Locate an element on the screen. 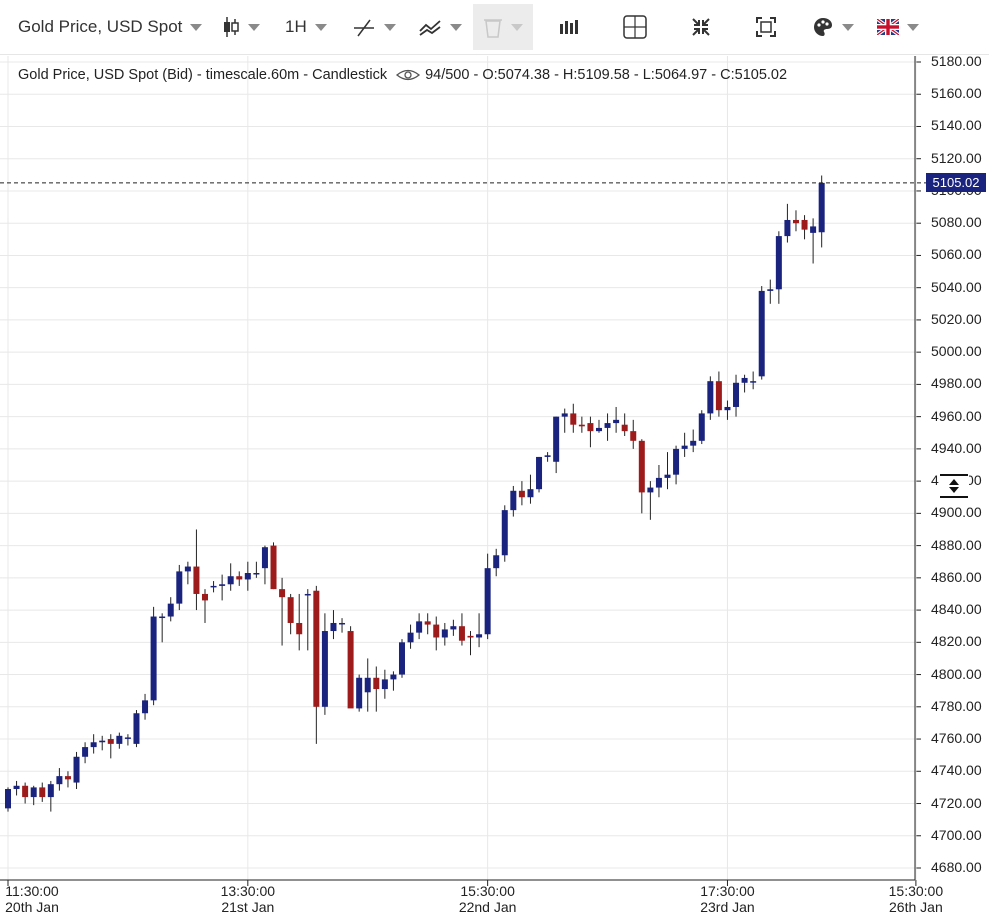 The image size is (989, 915). chart-type-selector is located at coordinates (241, 27).